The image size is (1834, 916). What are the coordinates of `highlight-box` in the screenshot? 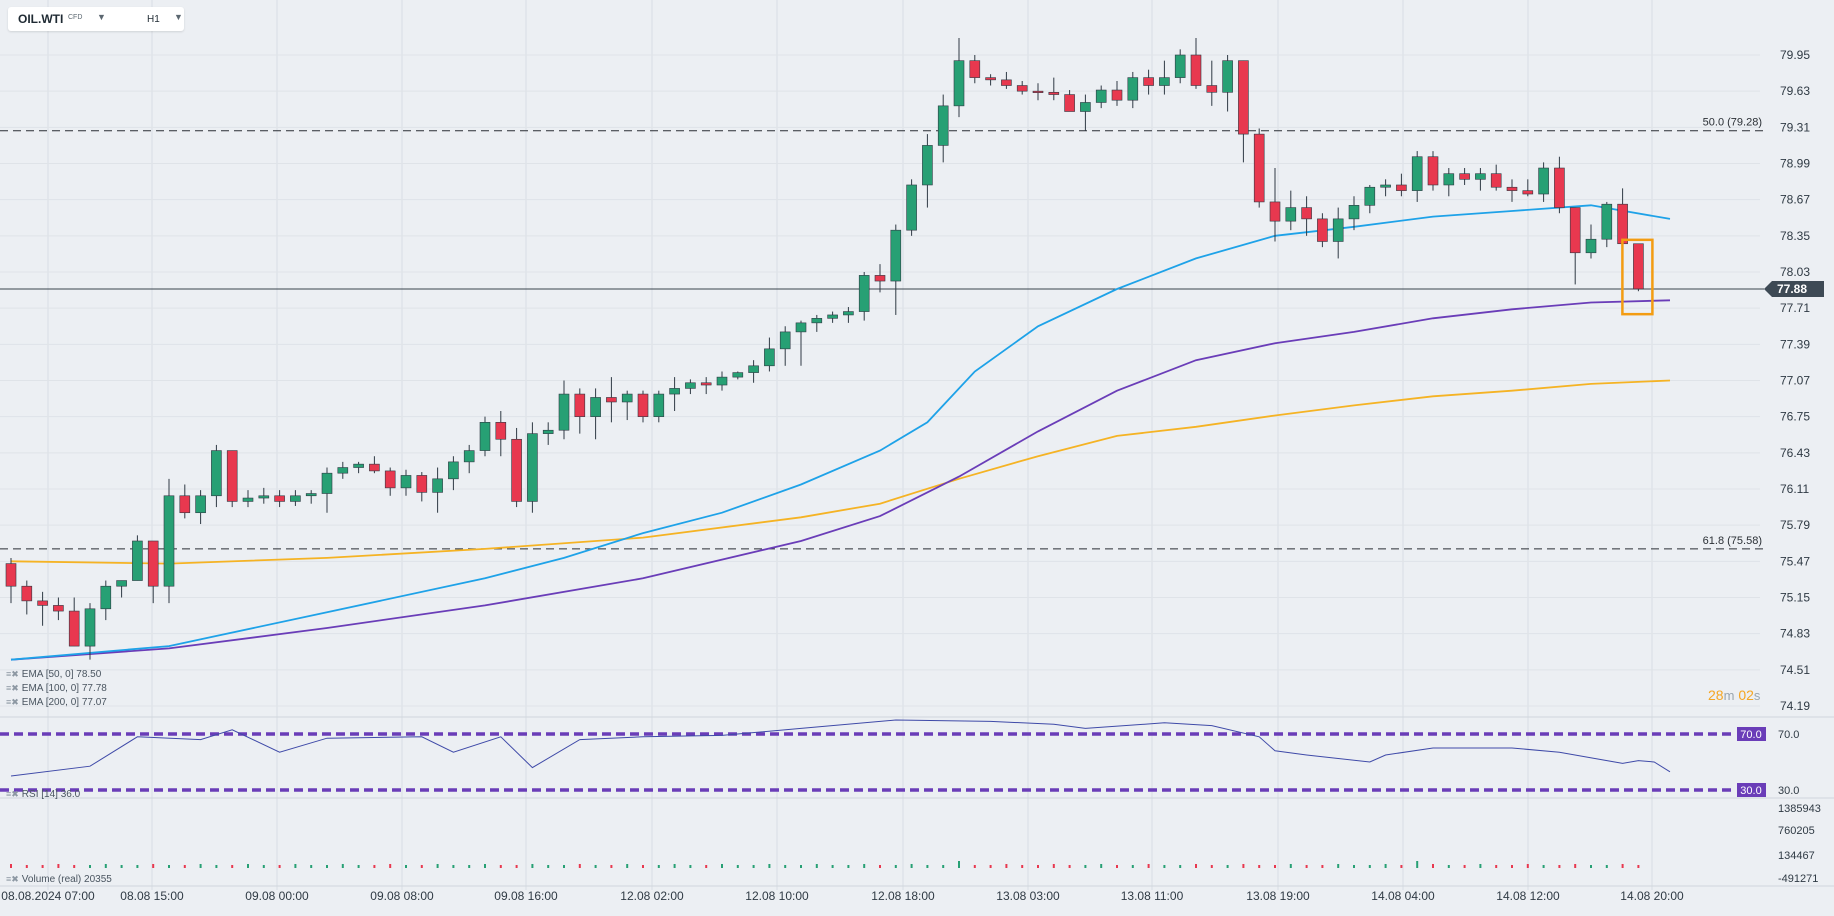 It's located at (1637, 277).